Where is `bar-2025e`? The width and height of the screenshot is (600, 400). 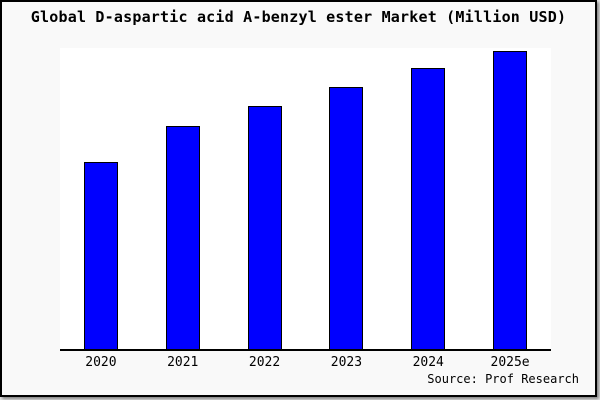
bar-2025e is located at coordinates (510, 200).